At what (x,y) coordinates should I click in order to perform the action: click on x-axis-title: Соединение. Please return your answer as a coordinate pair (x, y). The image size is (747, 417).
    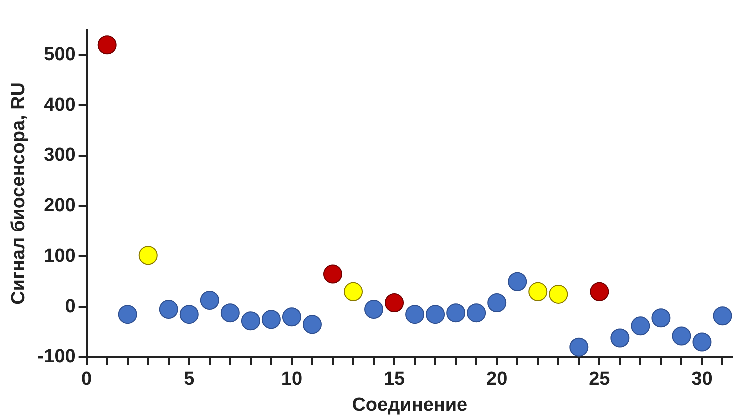
    Looking at the image, I should click on (410, 405).